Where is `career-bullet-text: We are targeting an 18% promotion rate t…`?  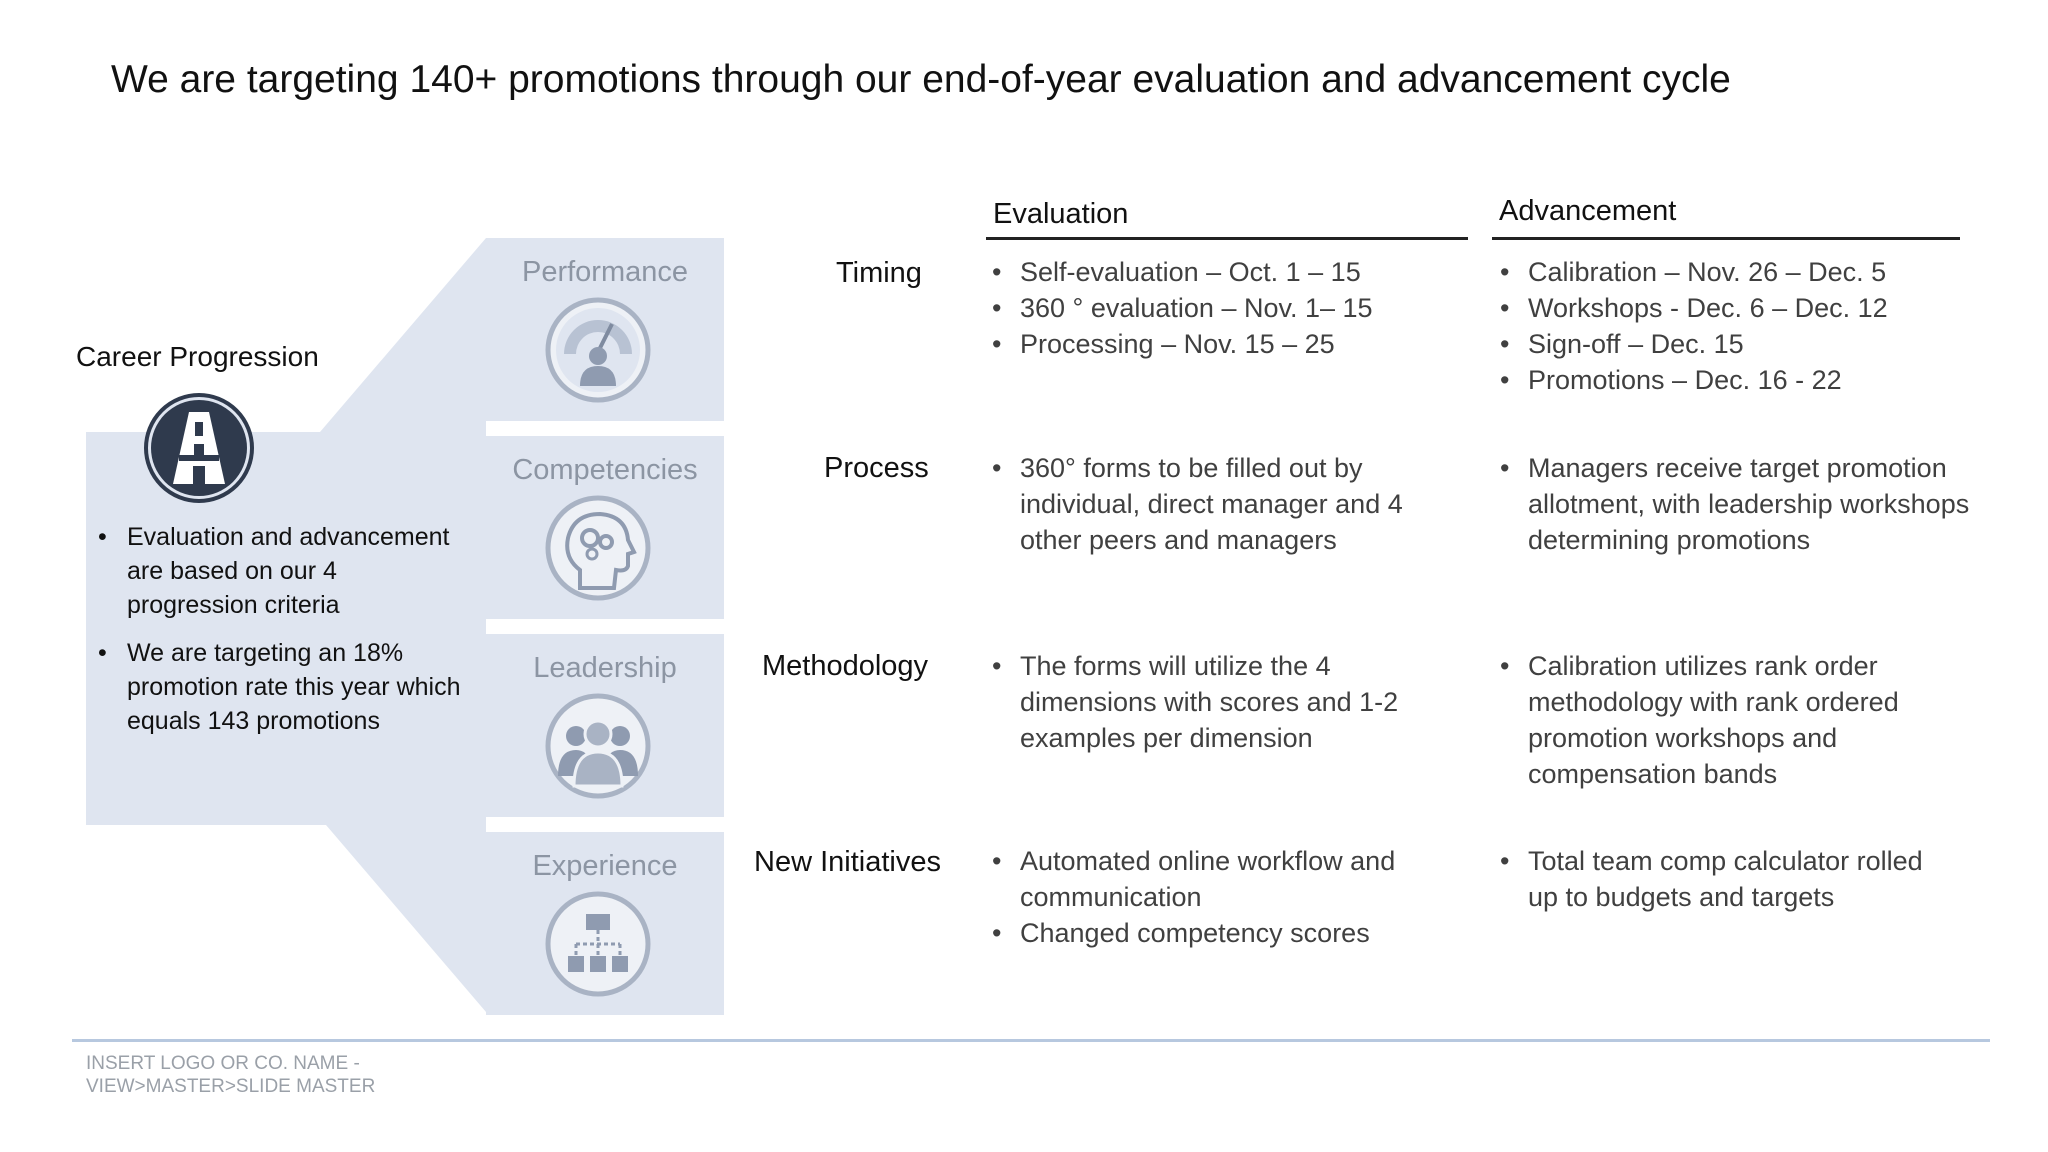 career-bullet-text: We are targeting an 18% promotion rate t… is located at coordinates (294, 687).